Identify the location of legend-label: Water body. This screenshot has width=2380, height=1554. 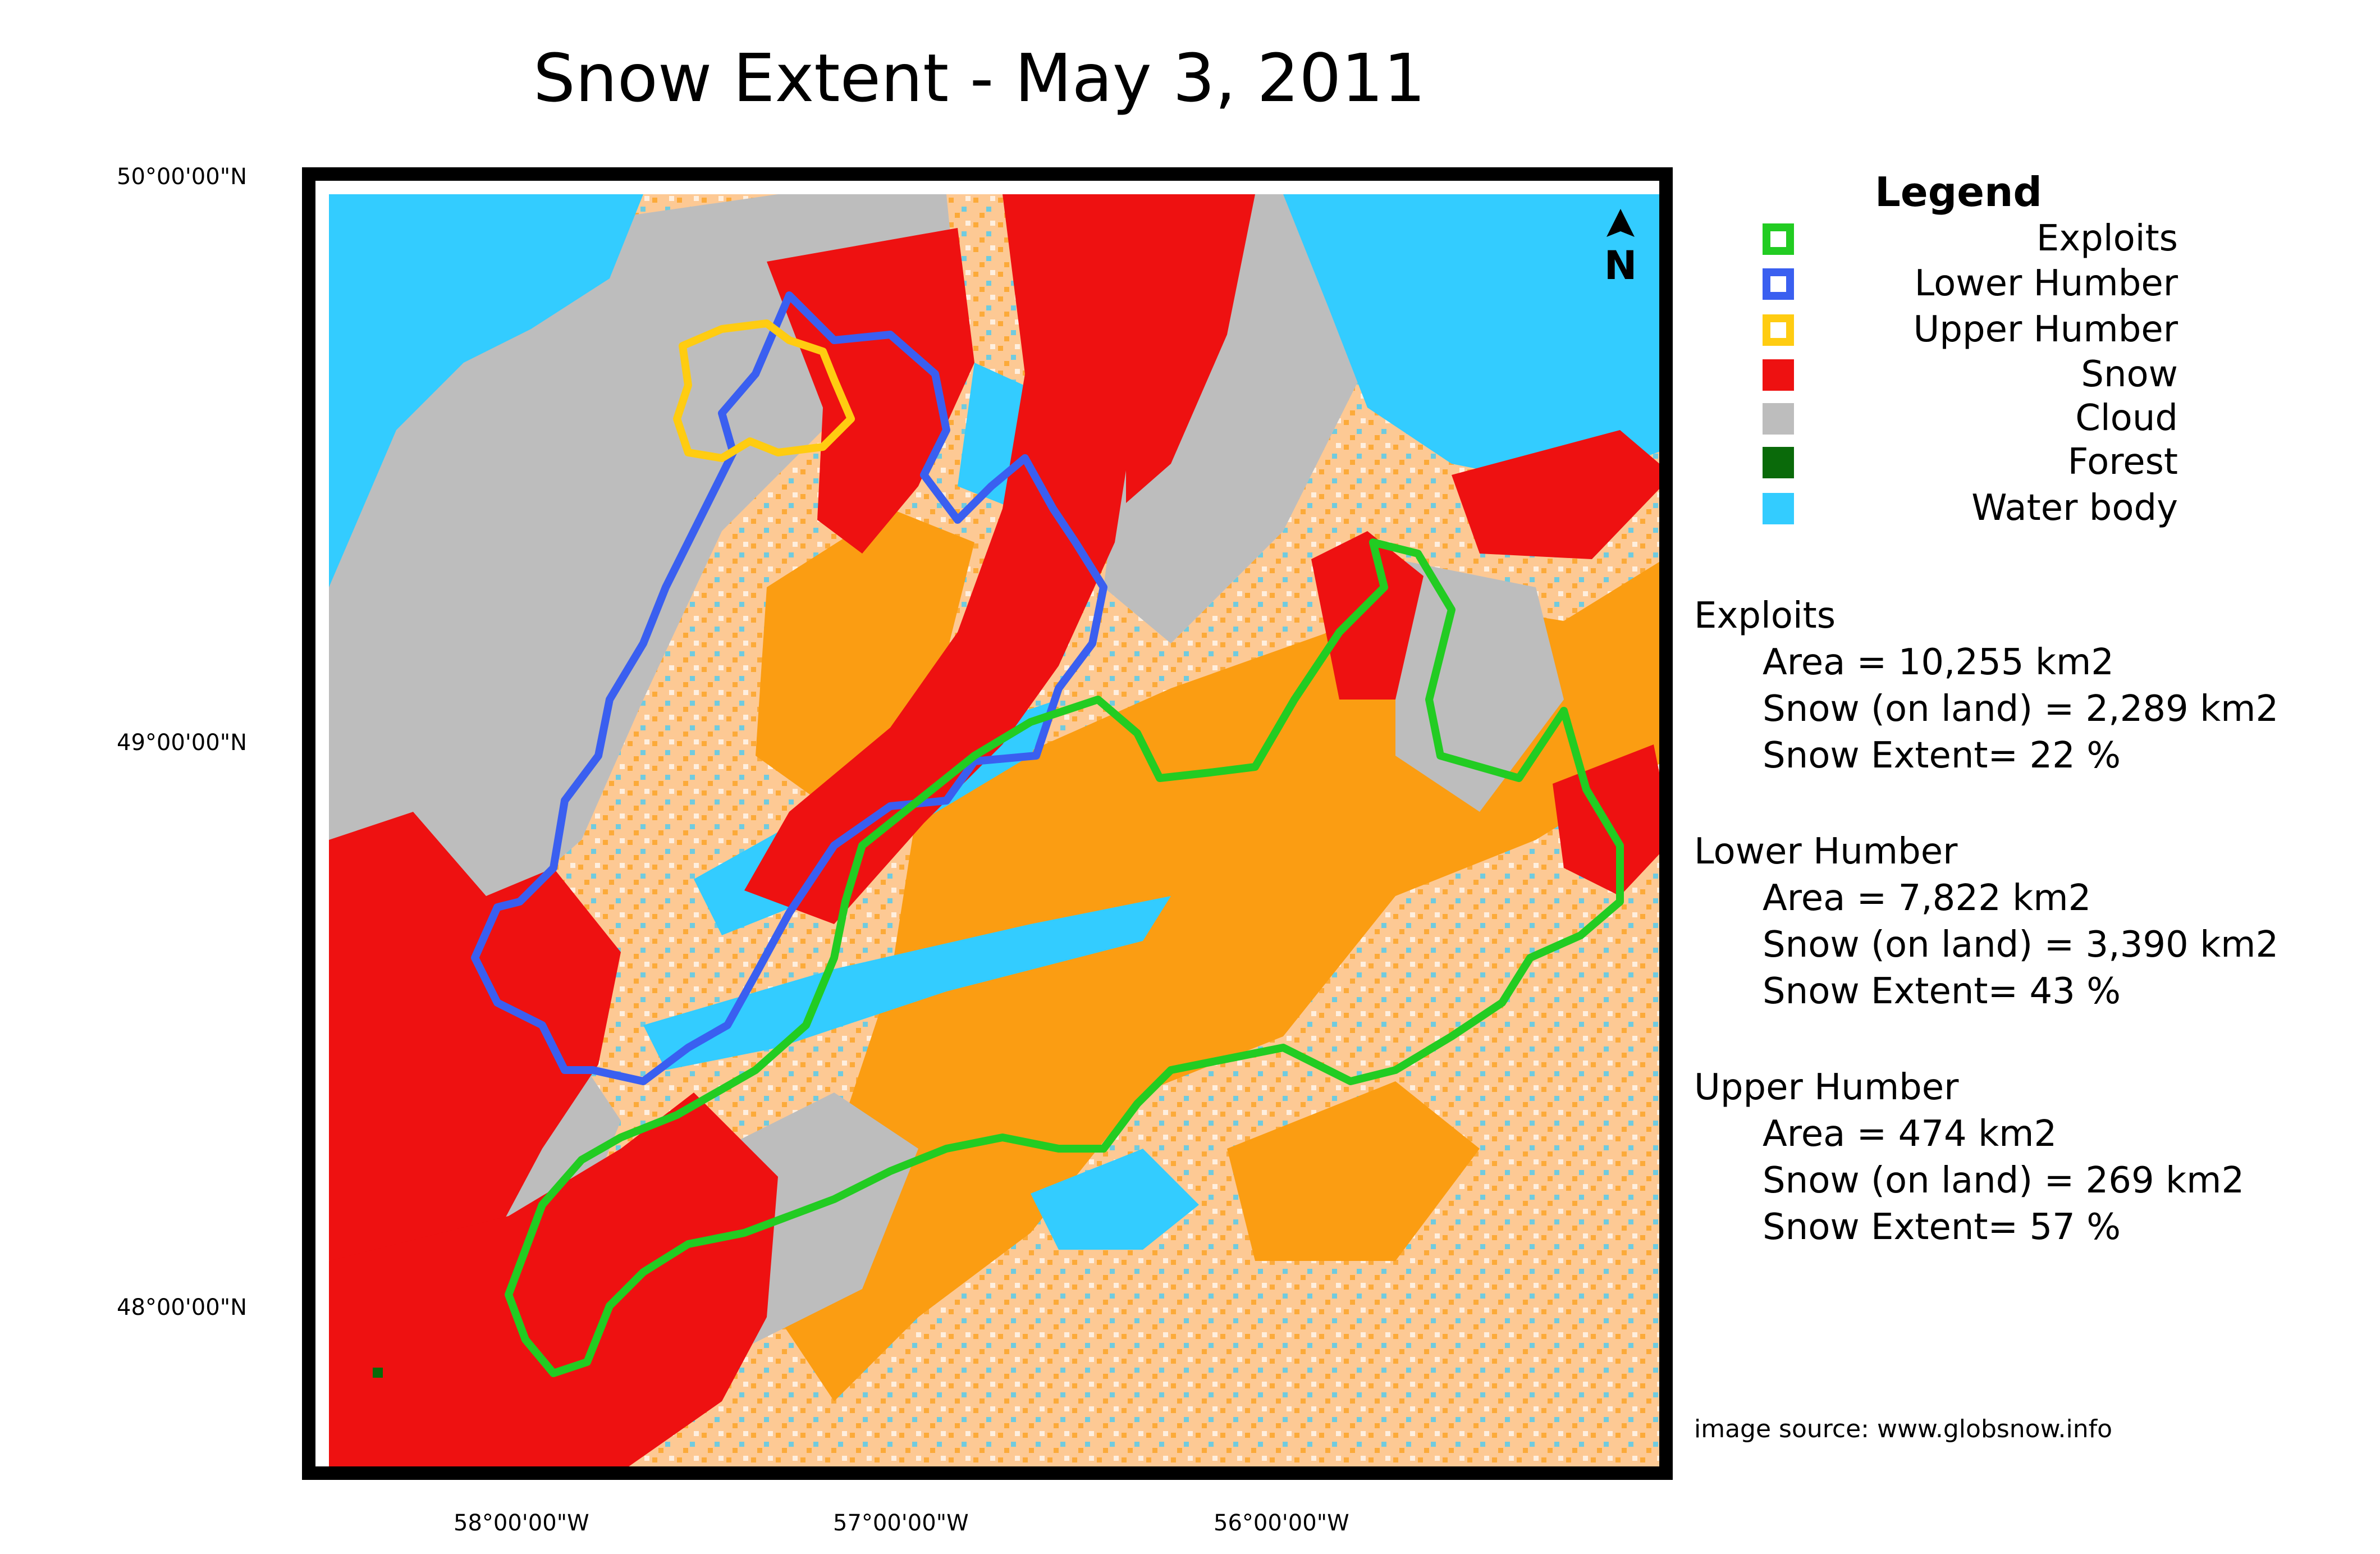
(2075, 508).